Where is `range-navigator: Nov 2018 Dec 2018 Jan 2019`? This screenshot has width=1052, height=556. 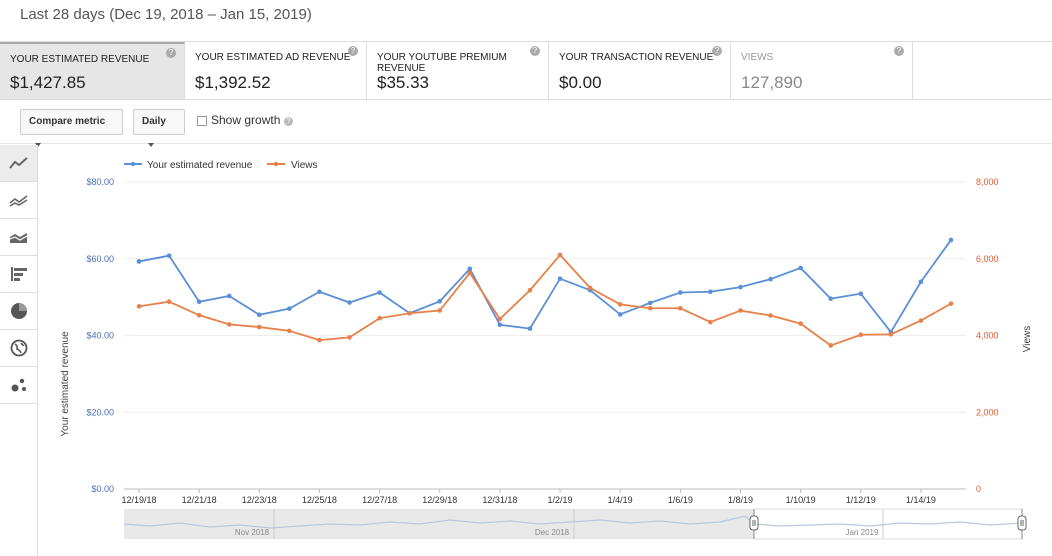
range-navigator: Nov 2018 Dec 2018 Jan 2019 is located at coordinates (575, 524).